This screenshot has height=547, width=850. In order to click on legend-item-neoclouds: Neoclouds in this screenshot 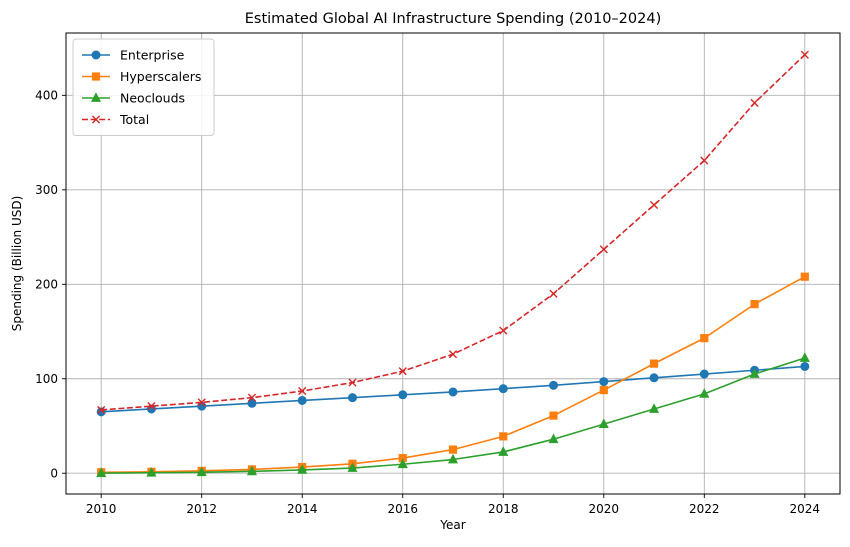, I will do `click(133, 98)`.